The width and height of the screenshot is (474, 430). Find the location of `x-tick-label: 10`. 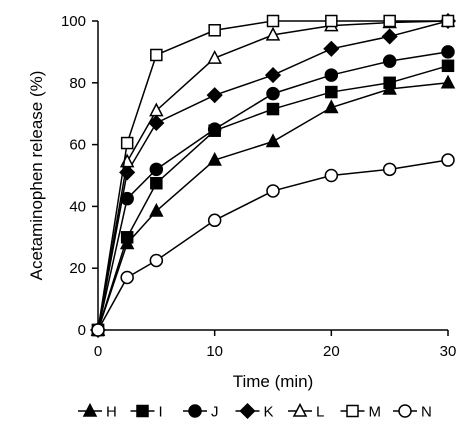

x-tick-label: 10 is located at coordinates (214, 351).